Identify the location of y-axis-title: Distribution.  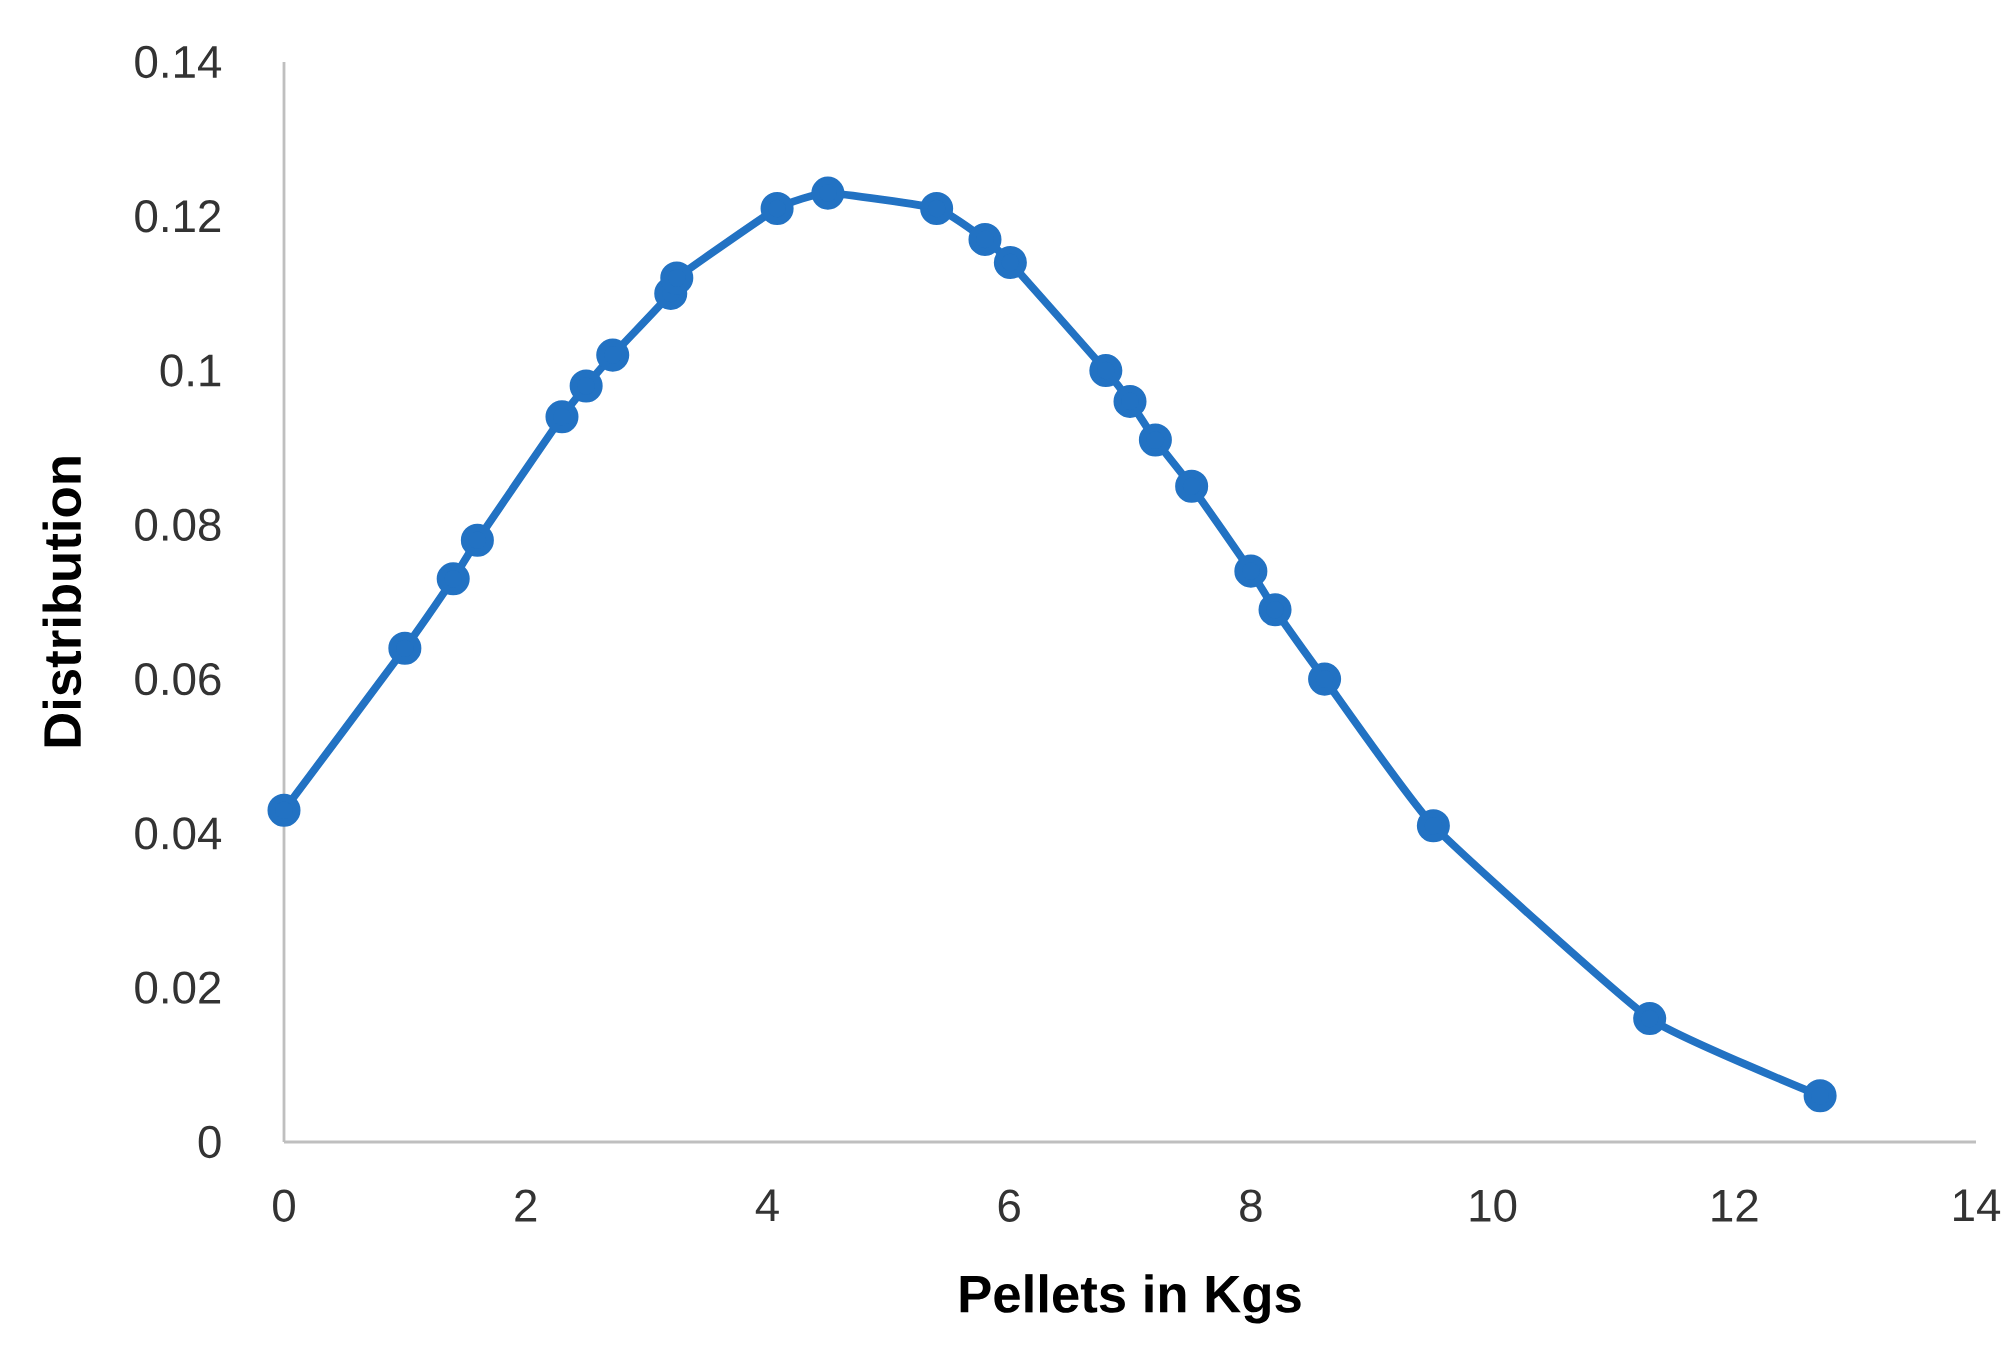
(62, 602).